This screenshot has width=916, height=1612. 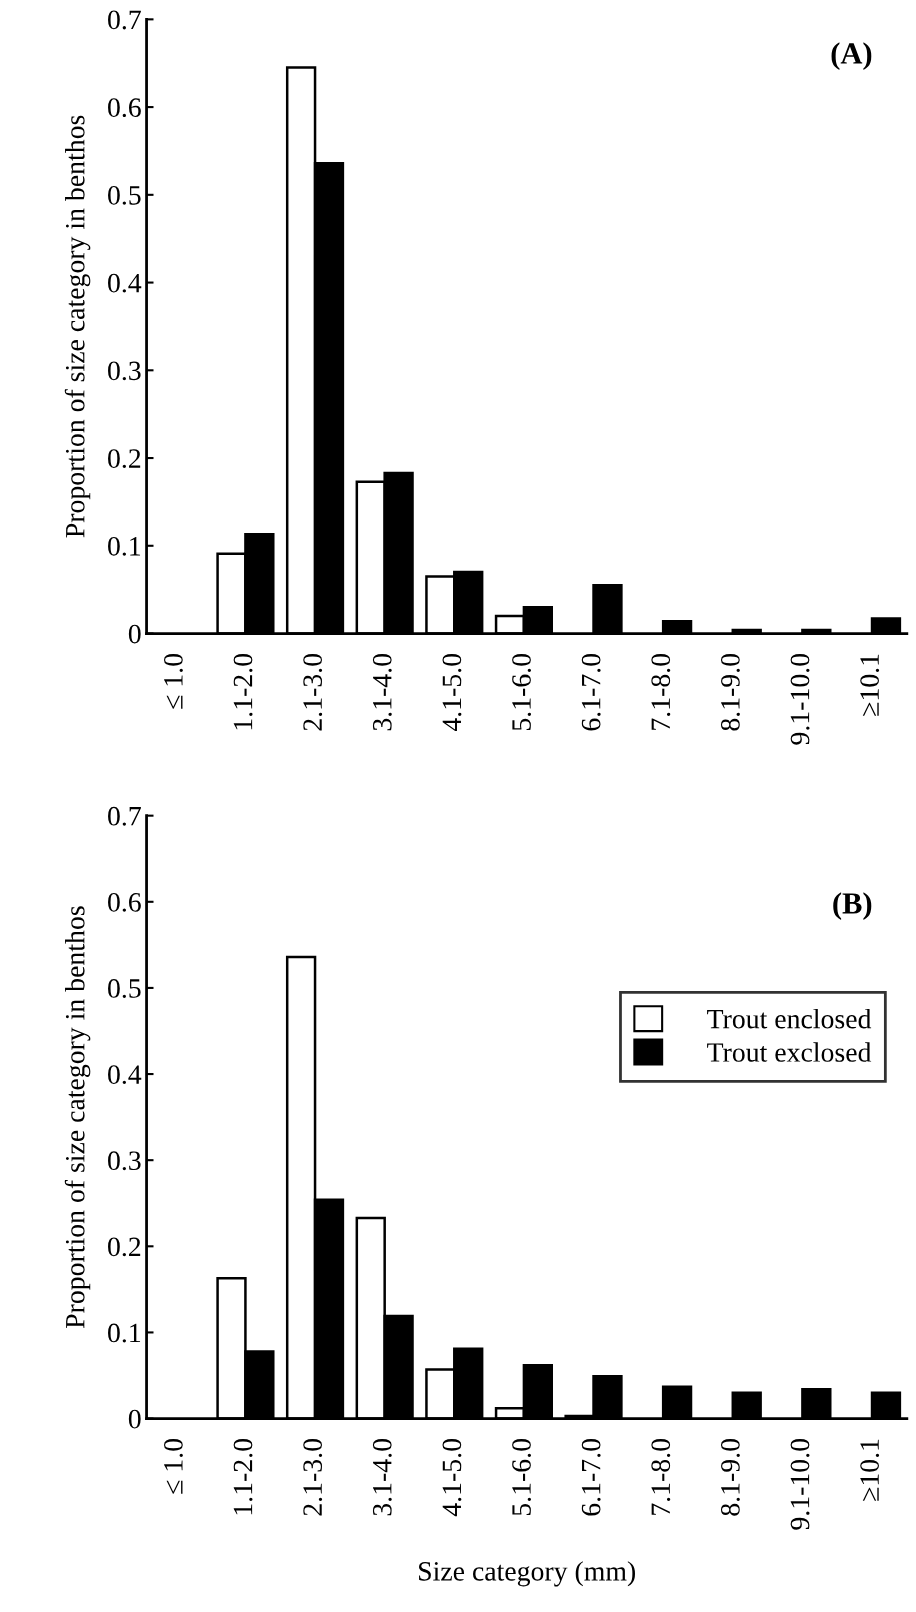 What do you see at coordinates (852, 906) in the screenshot?
I see `annotation: (B)` at bounding box center [852, 906].